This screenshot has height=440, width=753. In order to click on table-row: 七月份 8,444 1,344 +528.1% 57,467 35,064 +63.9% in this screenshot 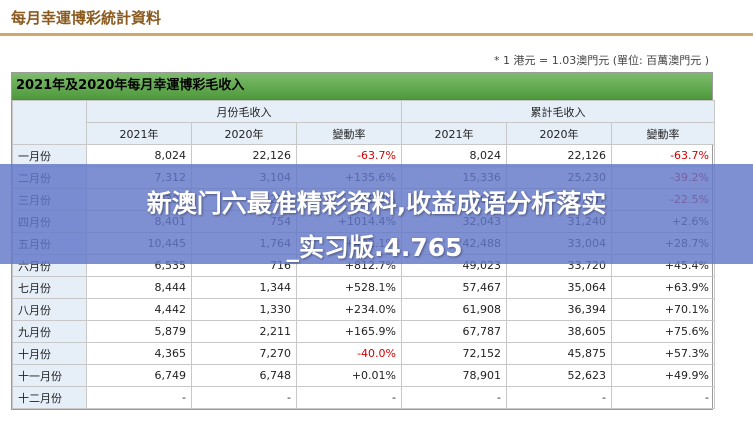, I will do `click(363, 287)`.